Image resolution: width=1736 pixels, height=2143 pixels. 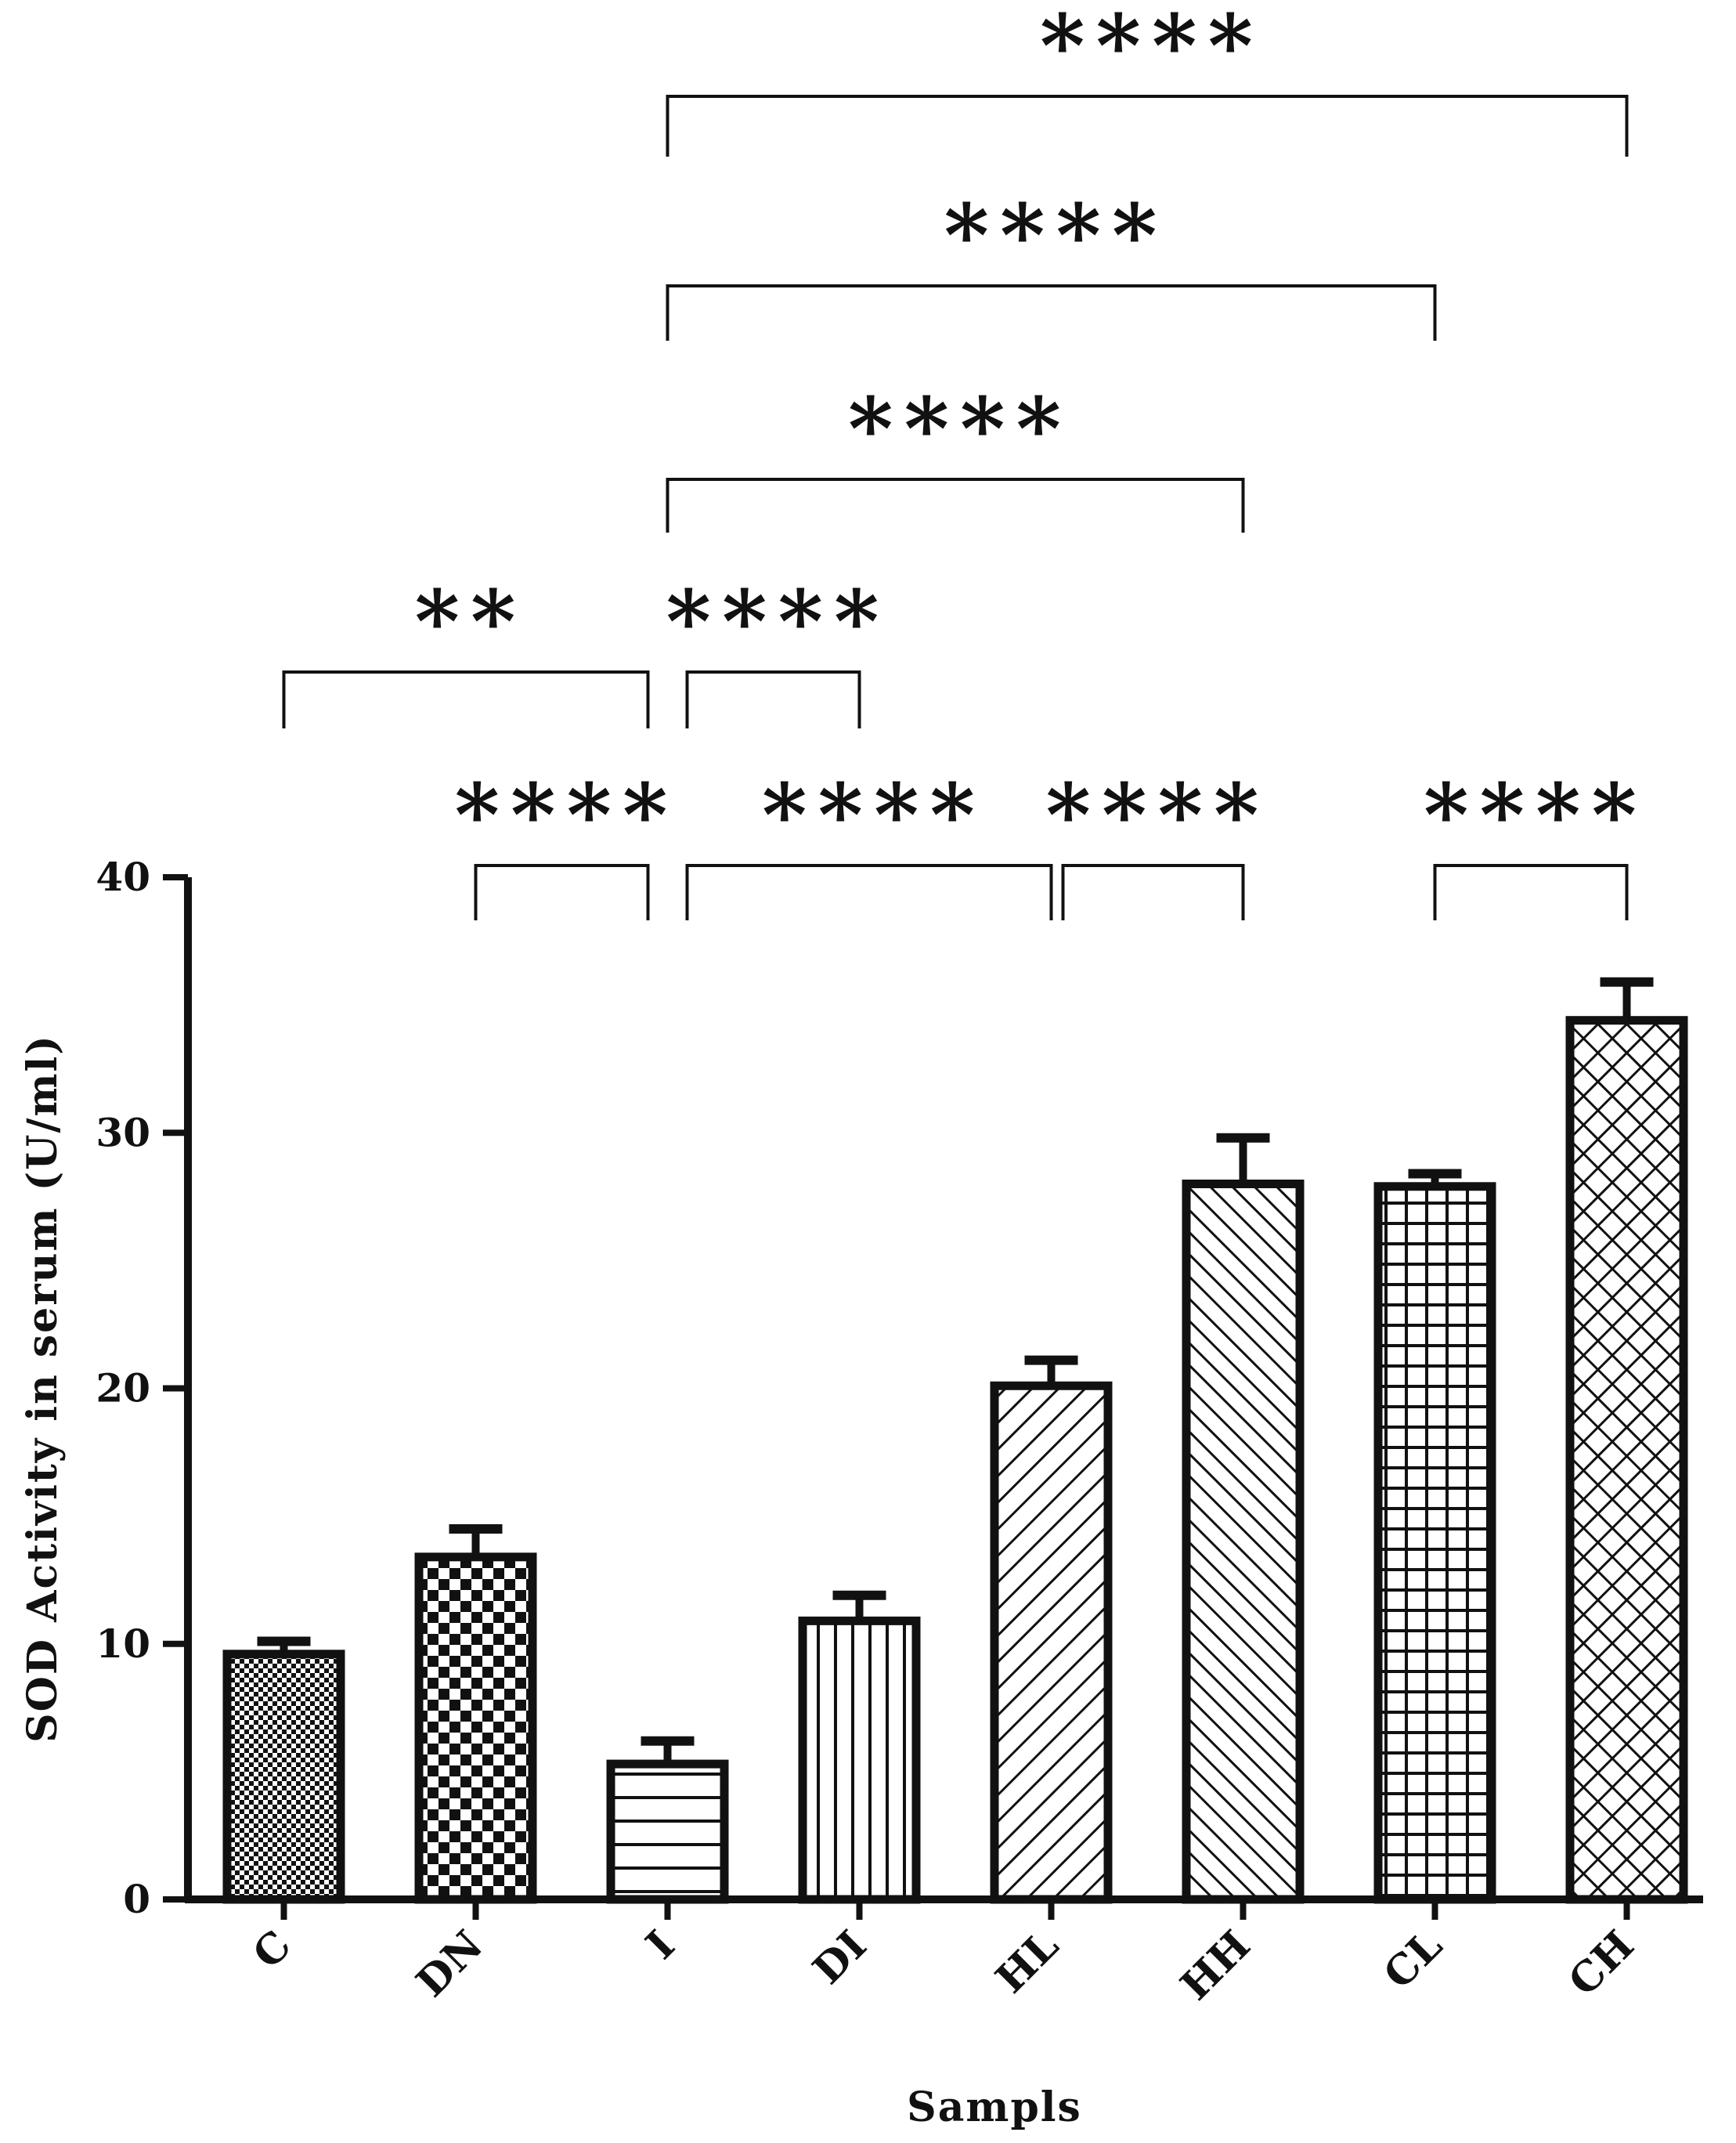 I want to click on bar-ch, so click(x=1626, y=1460).